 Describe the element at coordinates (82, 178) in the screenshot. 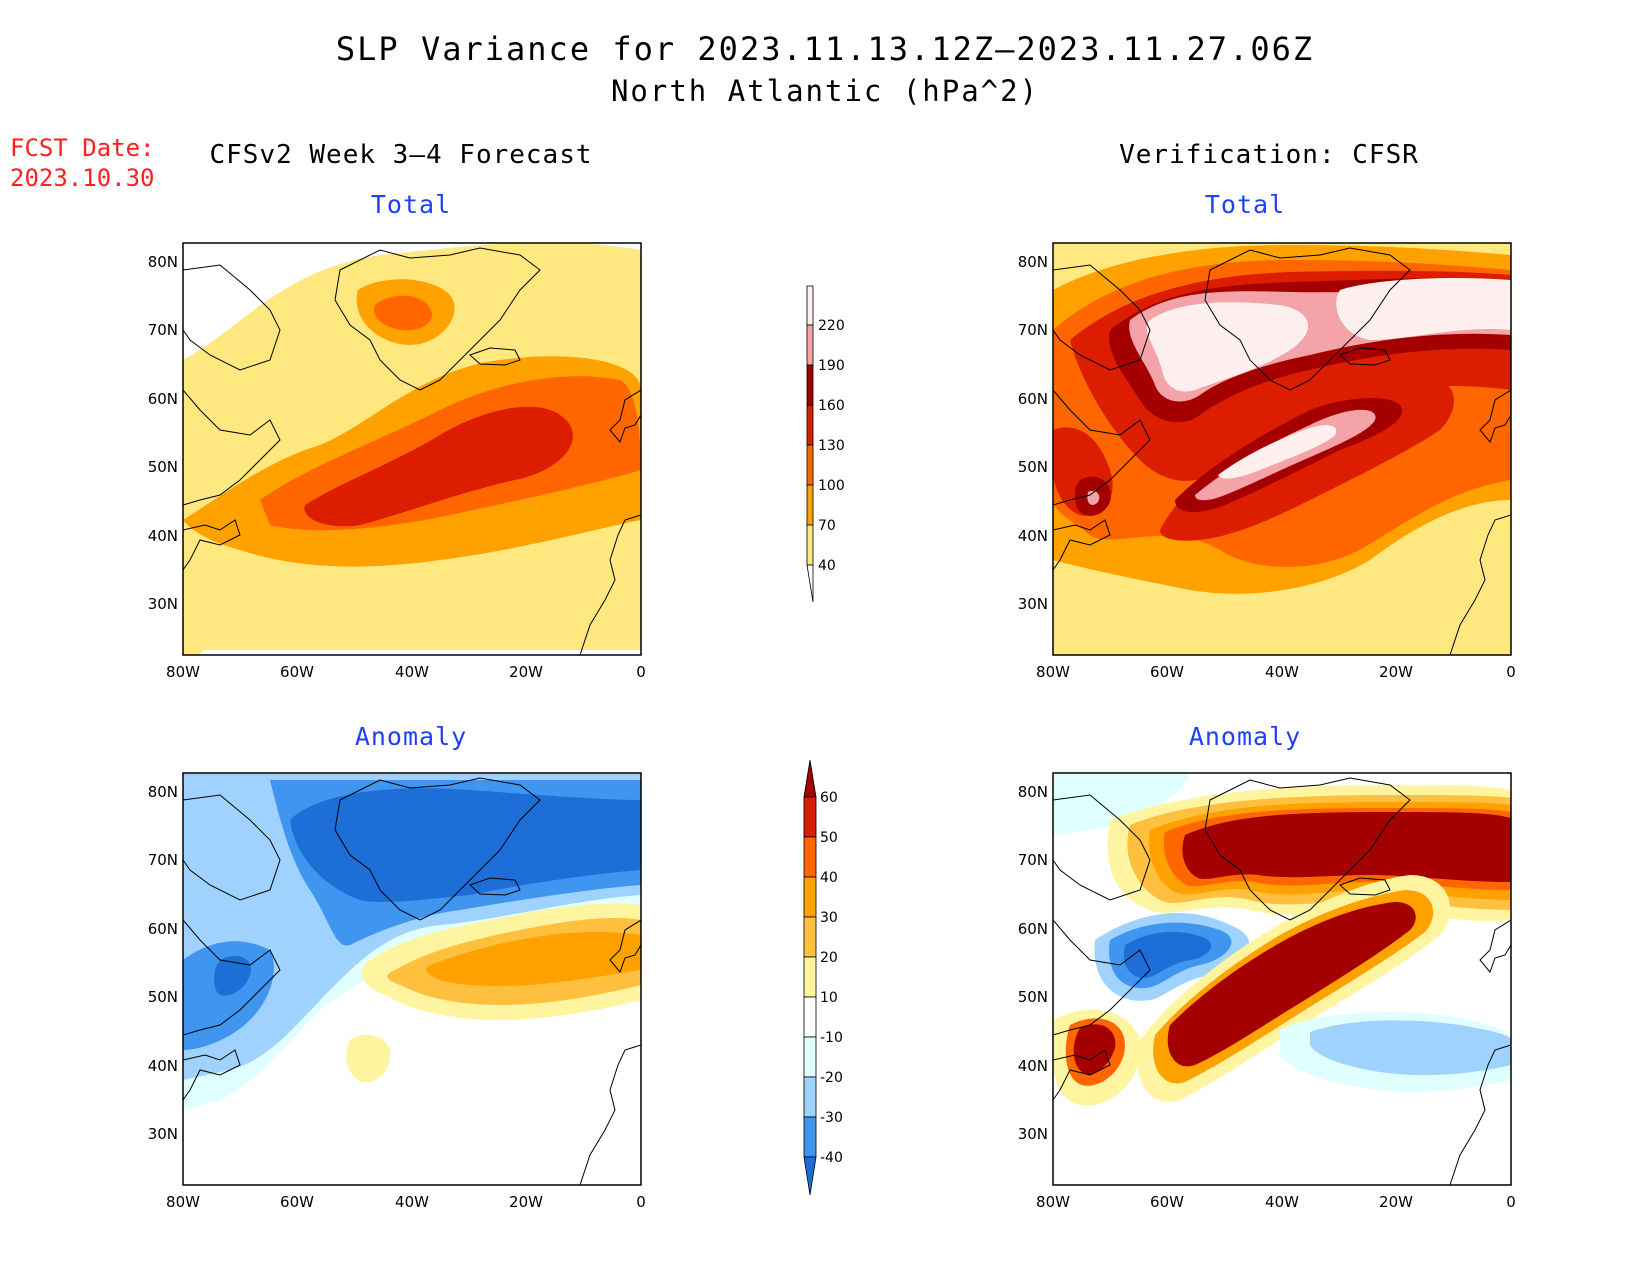

I see `fcst-date-value: 2023.10.30` at that location.